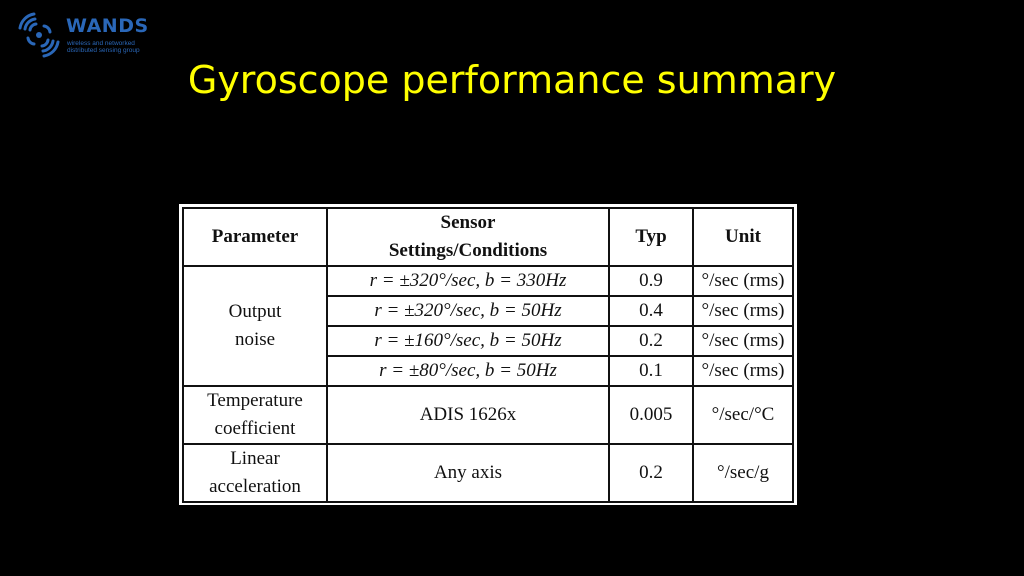 Image resolution: width=1024 pixels, height=576 pixels. I want to click on wands-wave-icon, so click(39, 35).